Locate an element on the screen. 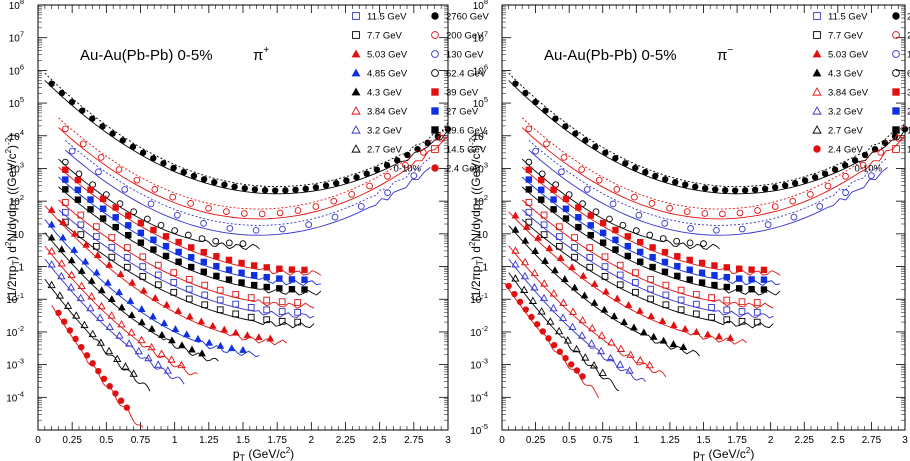  y-tick-label: 107 is located at coordinates (480, 37).